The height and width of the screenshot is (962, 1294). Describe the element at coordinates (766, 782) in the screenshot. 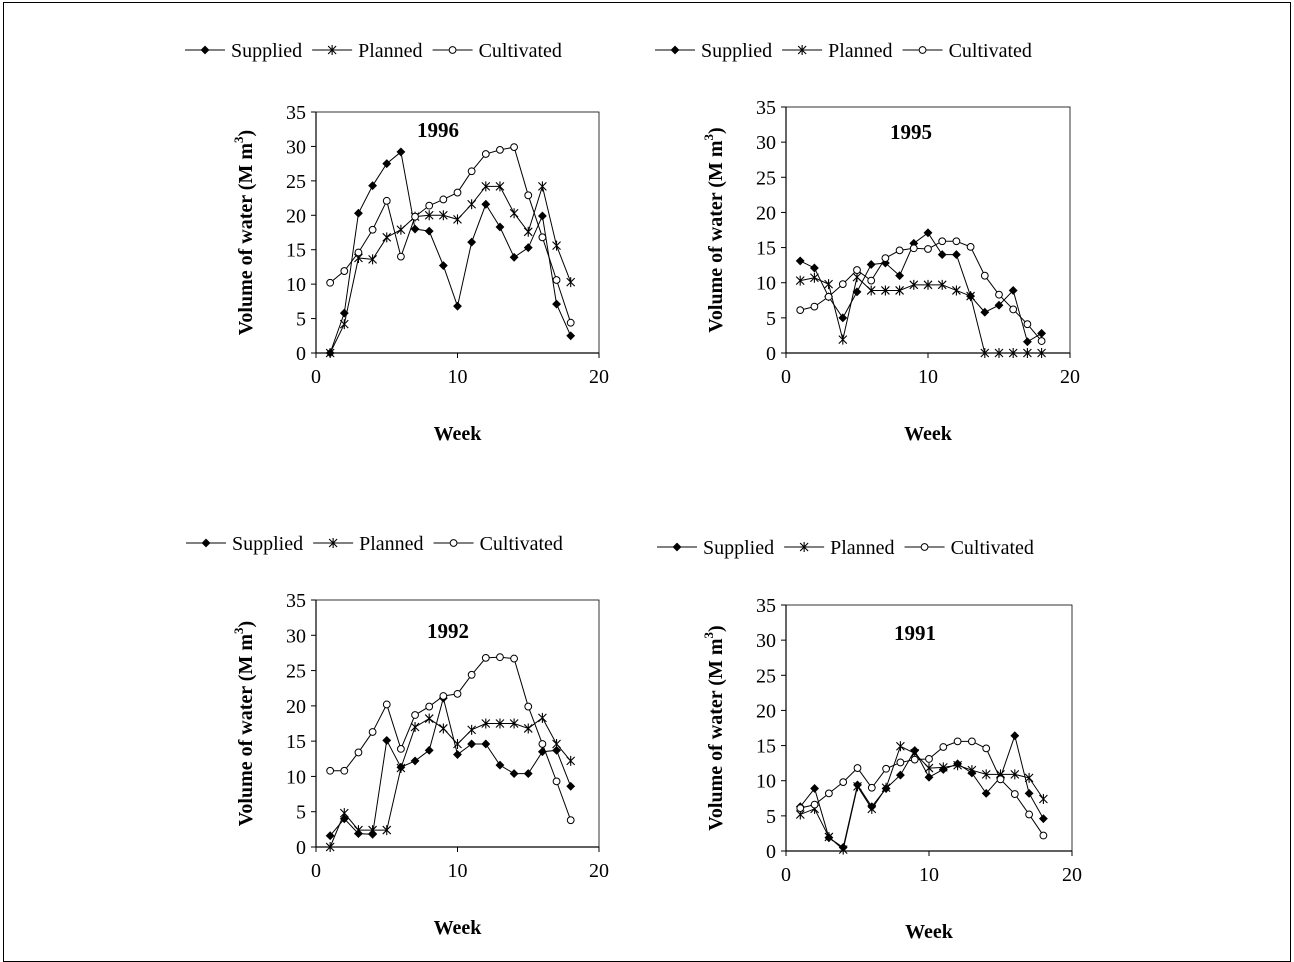

I see `y-tick-label: 10` at that location.